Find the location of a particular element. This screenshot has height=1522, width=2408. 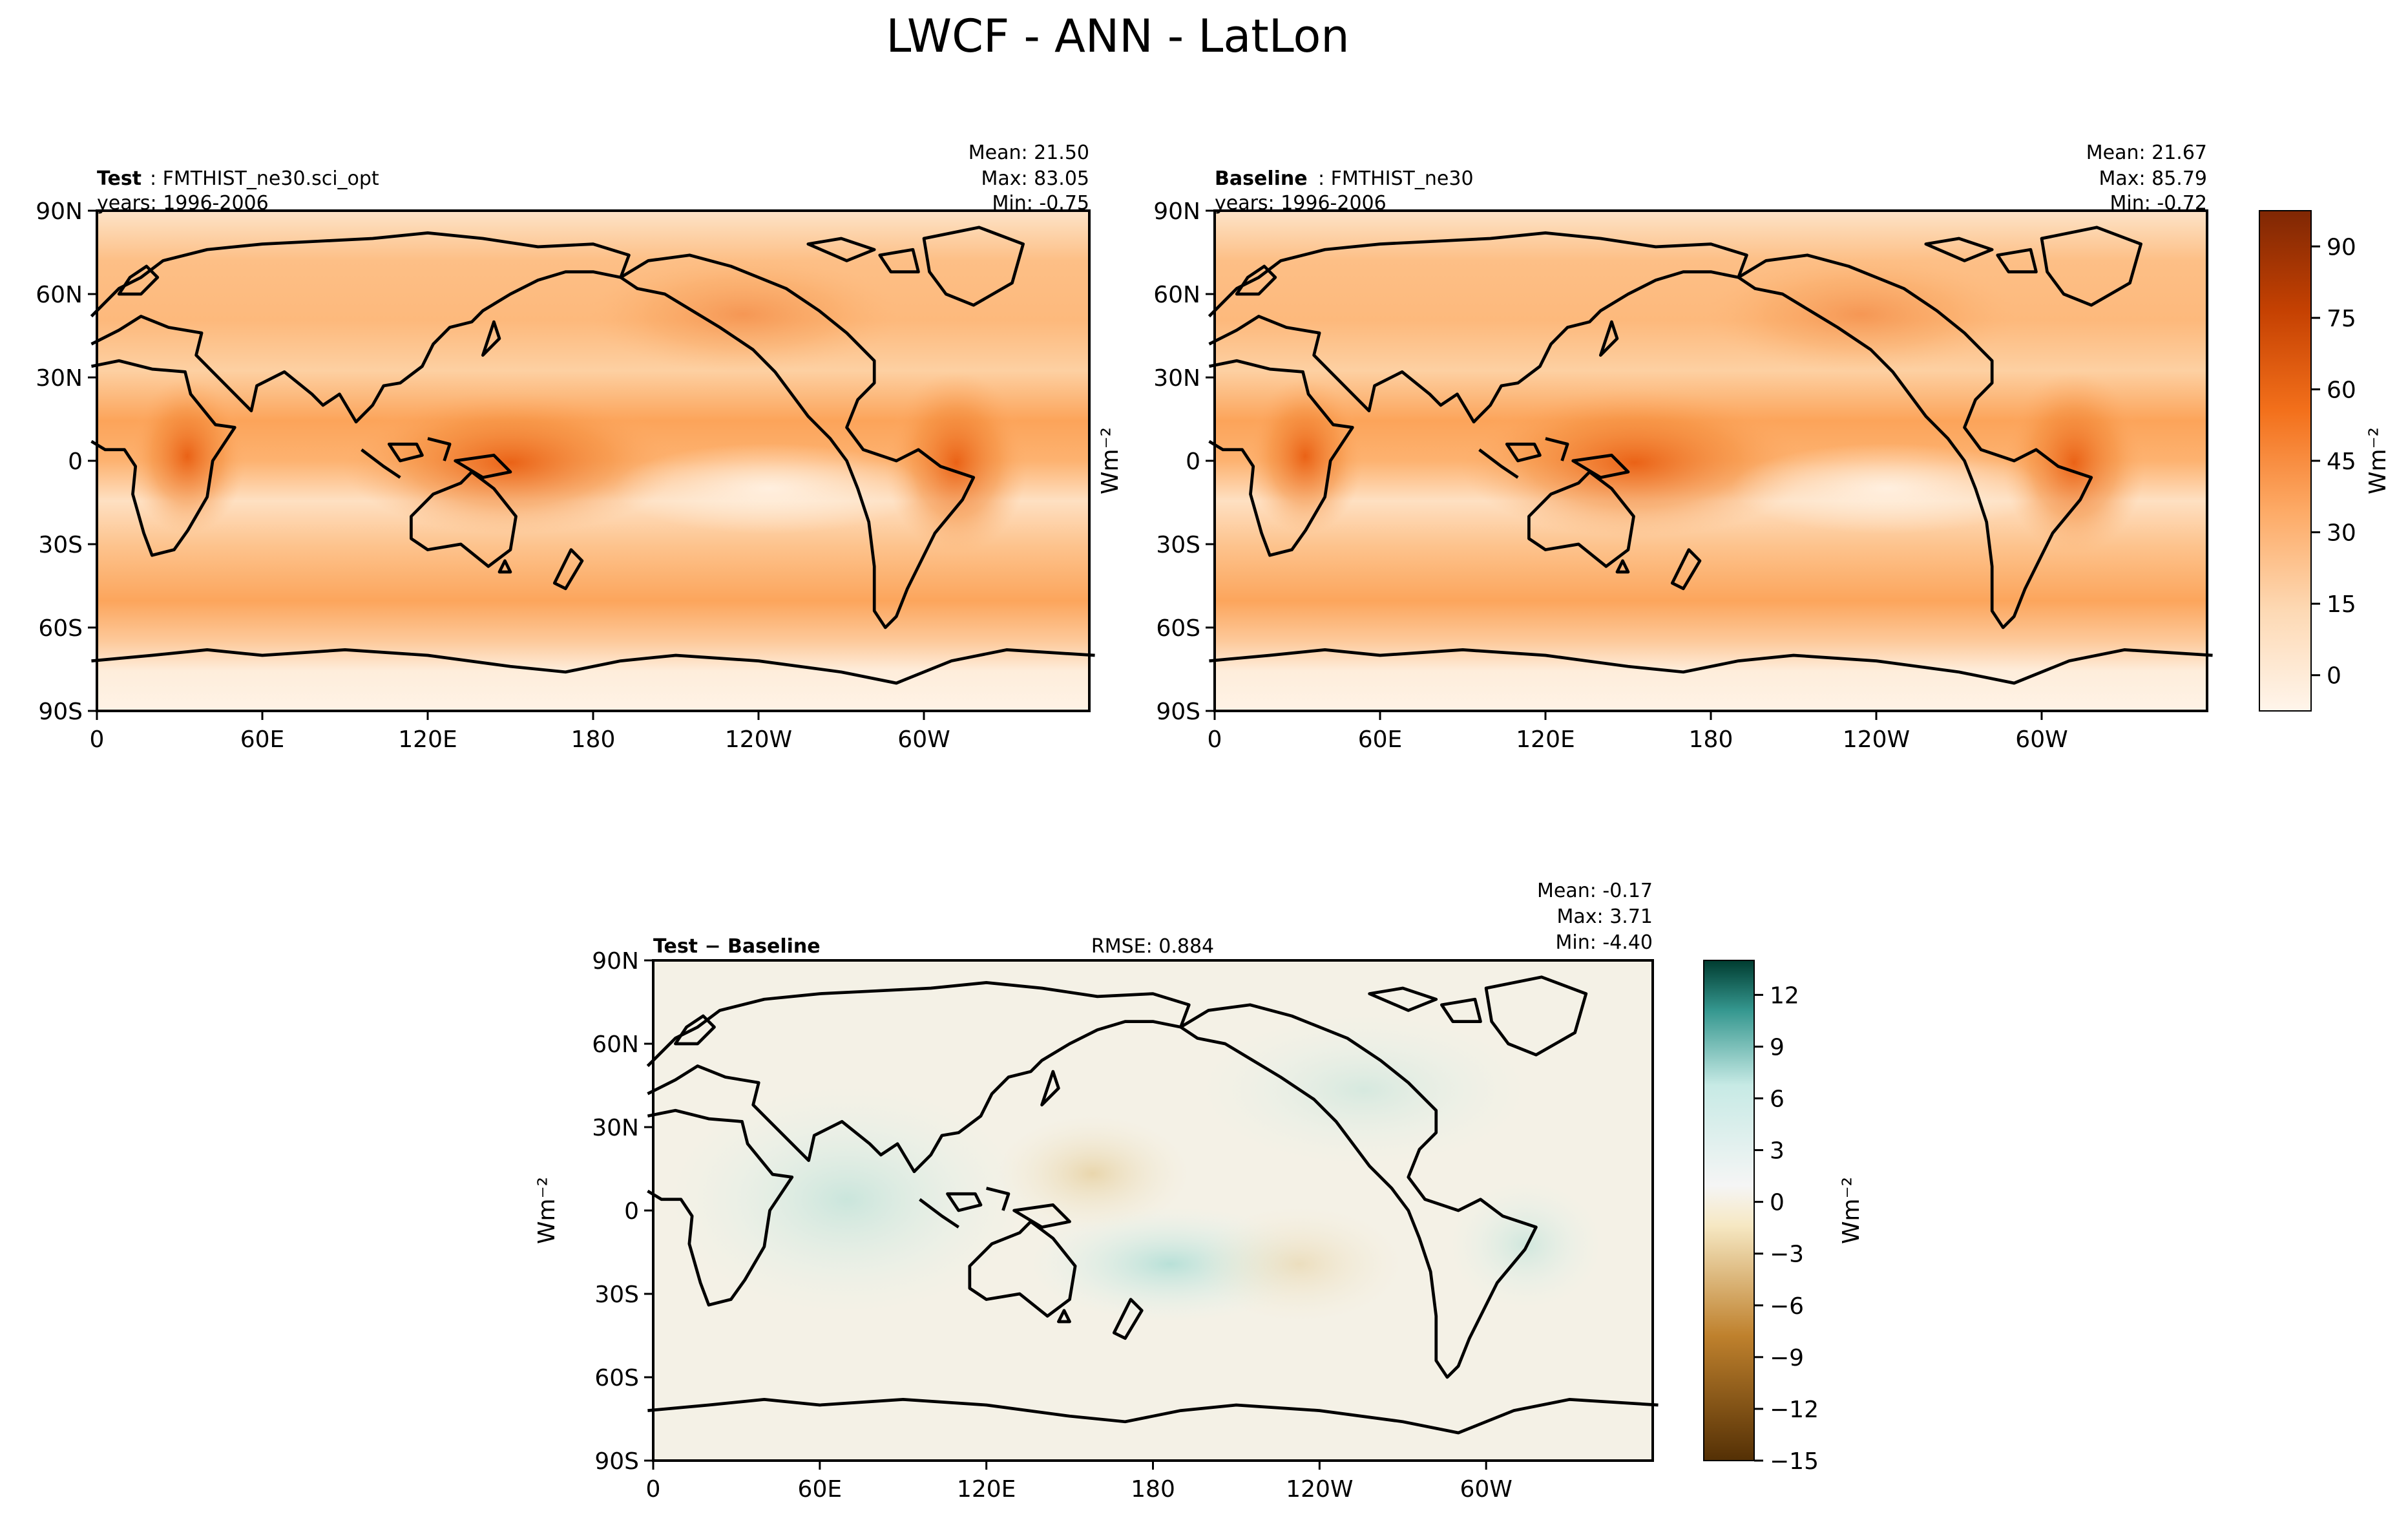

test-lon-axis: 0 60E 120E 180 120W 60W is located at coordinates (520, 732).